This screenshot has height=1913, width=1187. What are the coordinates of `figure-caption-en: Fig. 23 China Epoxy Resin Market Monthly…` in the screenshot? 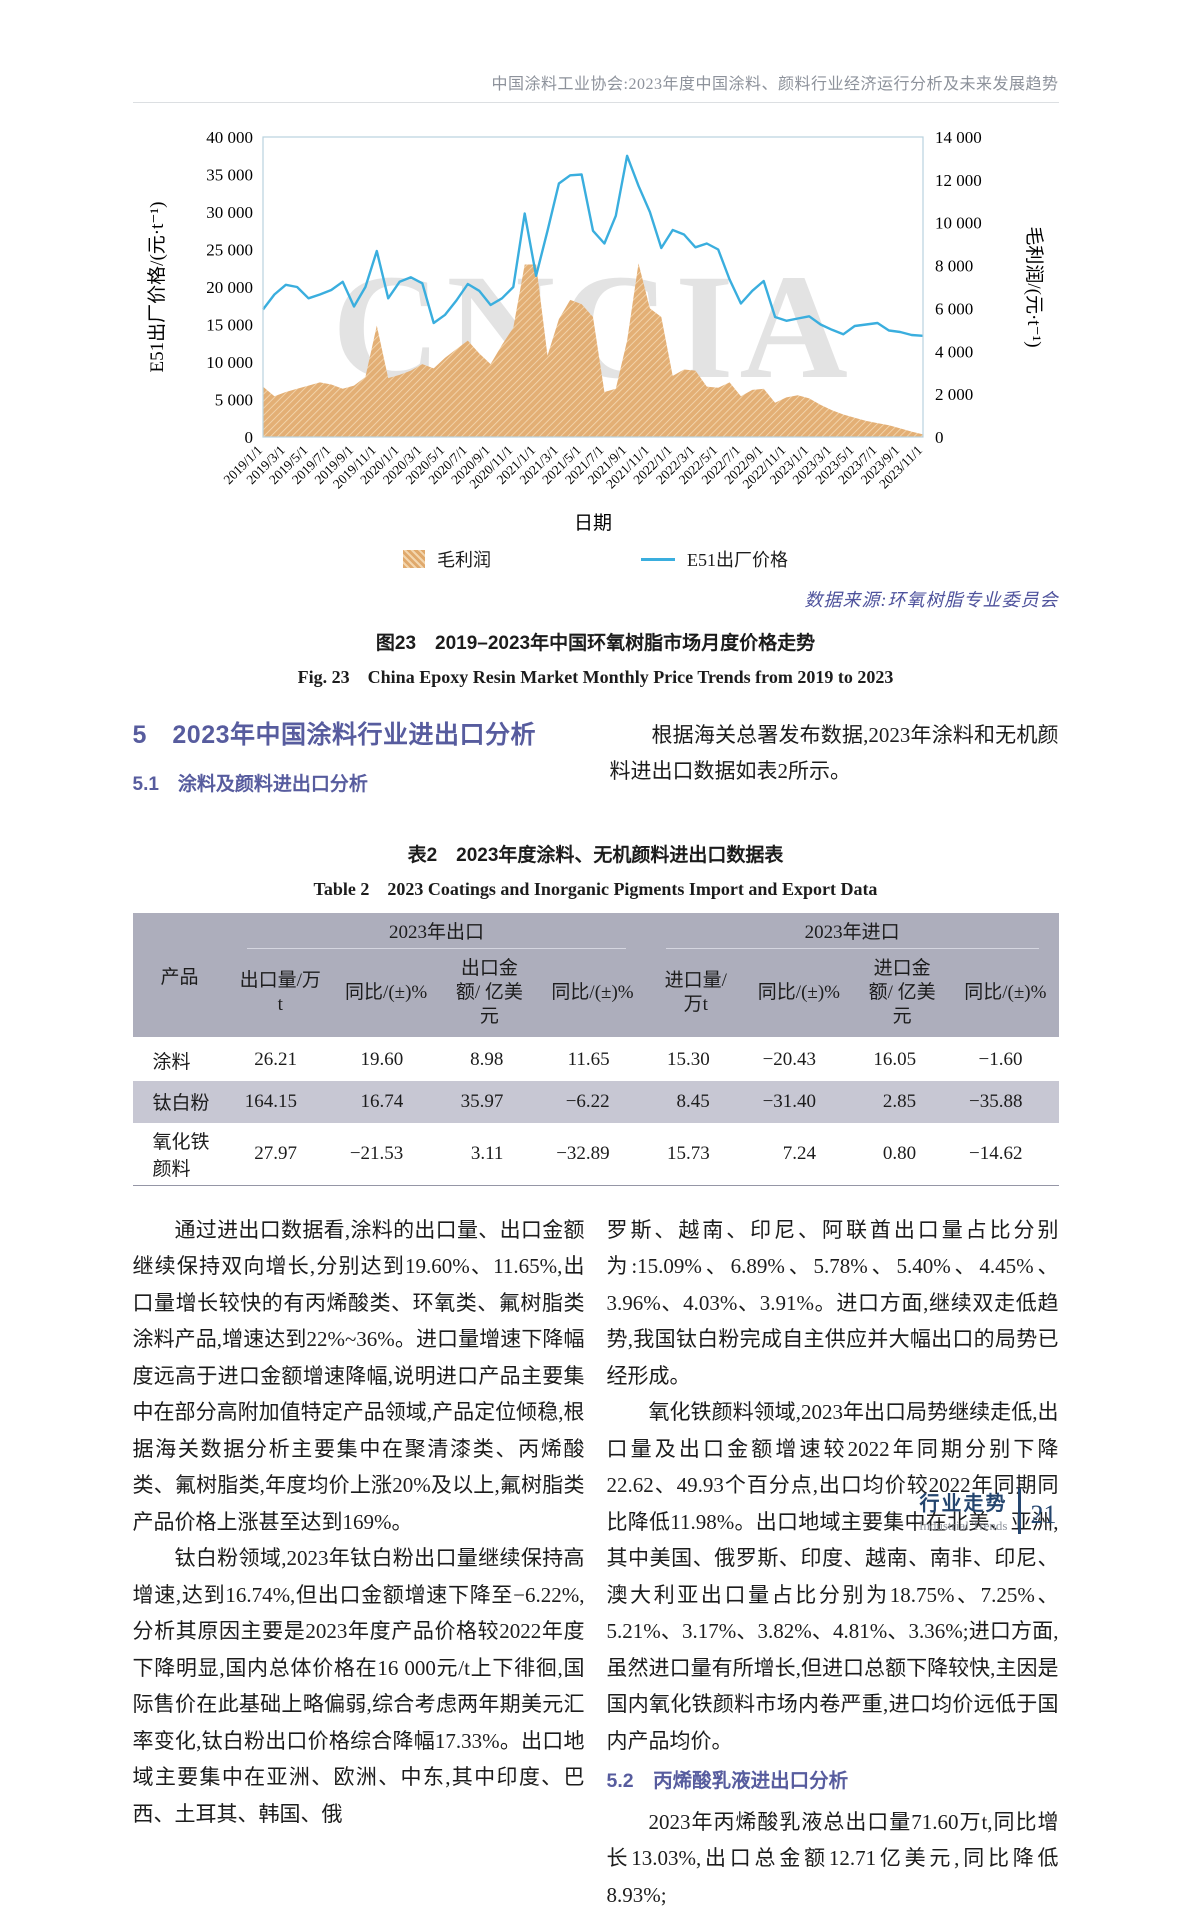 It's located at (596, 676).